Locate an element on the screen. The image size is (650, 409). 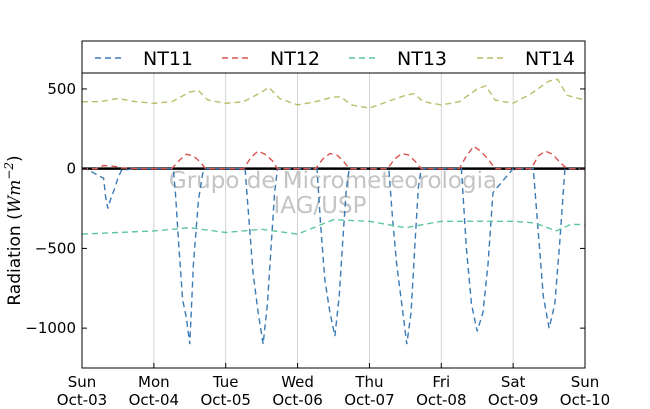
y-axis-label-close: ) is located at coordinates (15, 158).